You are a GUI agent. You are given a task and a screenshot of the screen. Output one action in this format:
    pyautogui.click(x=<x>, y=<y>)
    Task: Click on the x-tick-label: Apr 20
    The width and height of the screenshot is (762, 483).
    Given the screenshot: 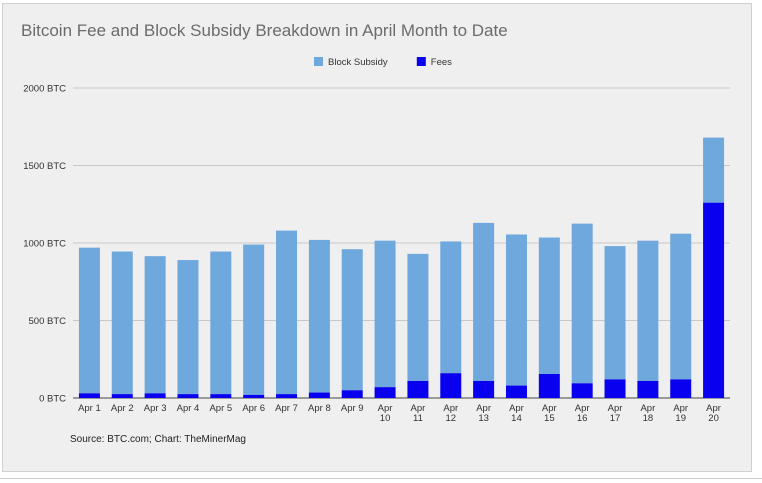 What is the action you would take?
    pyautogui.click(x=713, y=413)
    